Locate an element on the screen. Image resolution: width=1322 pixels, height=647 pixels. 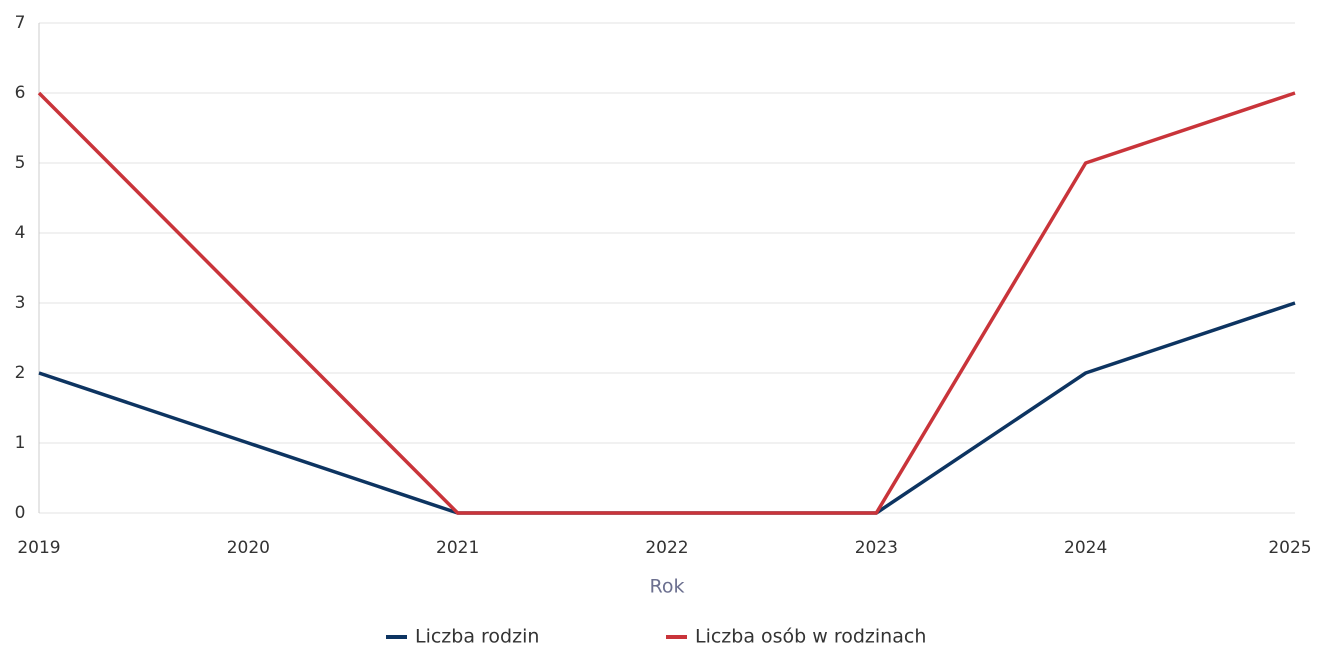
y-tick-label: 0 is located at coordinates (20, 513).